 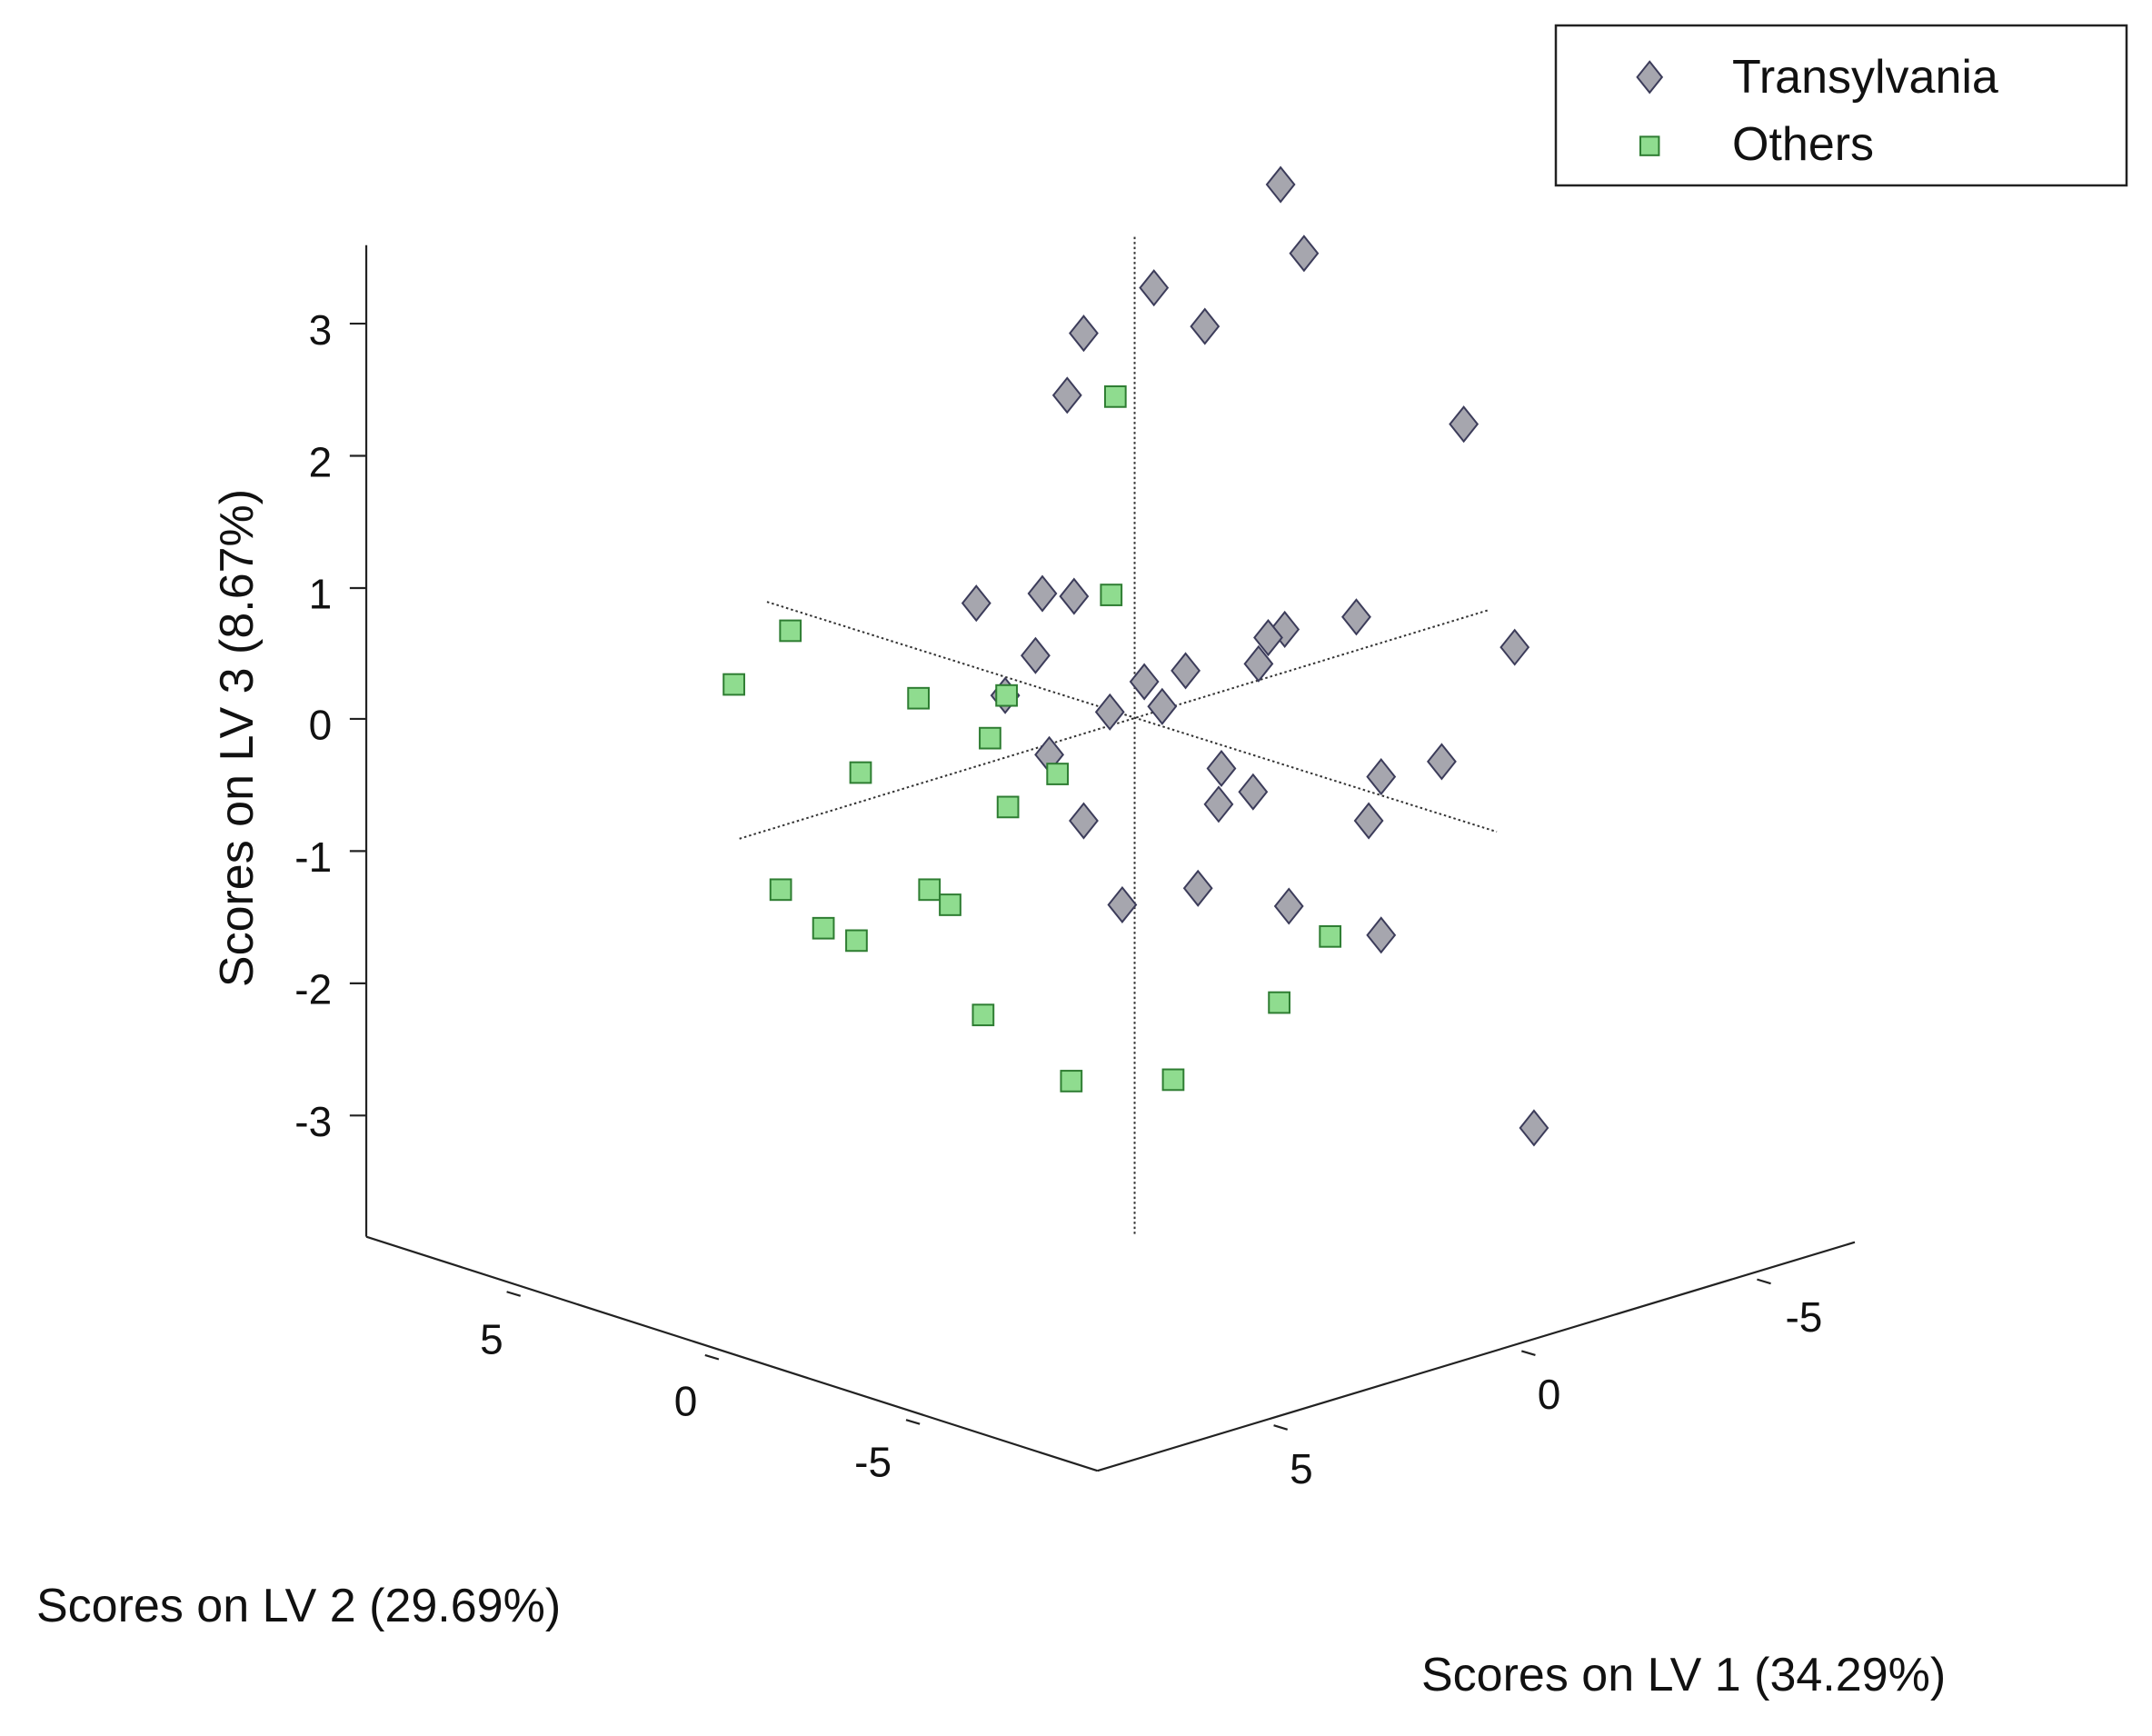 I want to click on legend-box, so click(x=1841, y=105).